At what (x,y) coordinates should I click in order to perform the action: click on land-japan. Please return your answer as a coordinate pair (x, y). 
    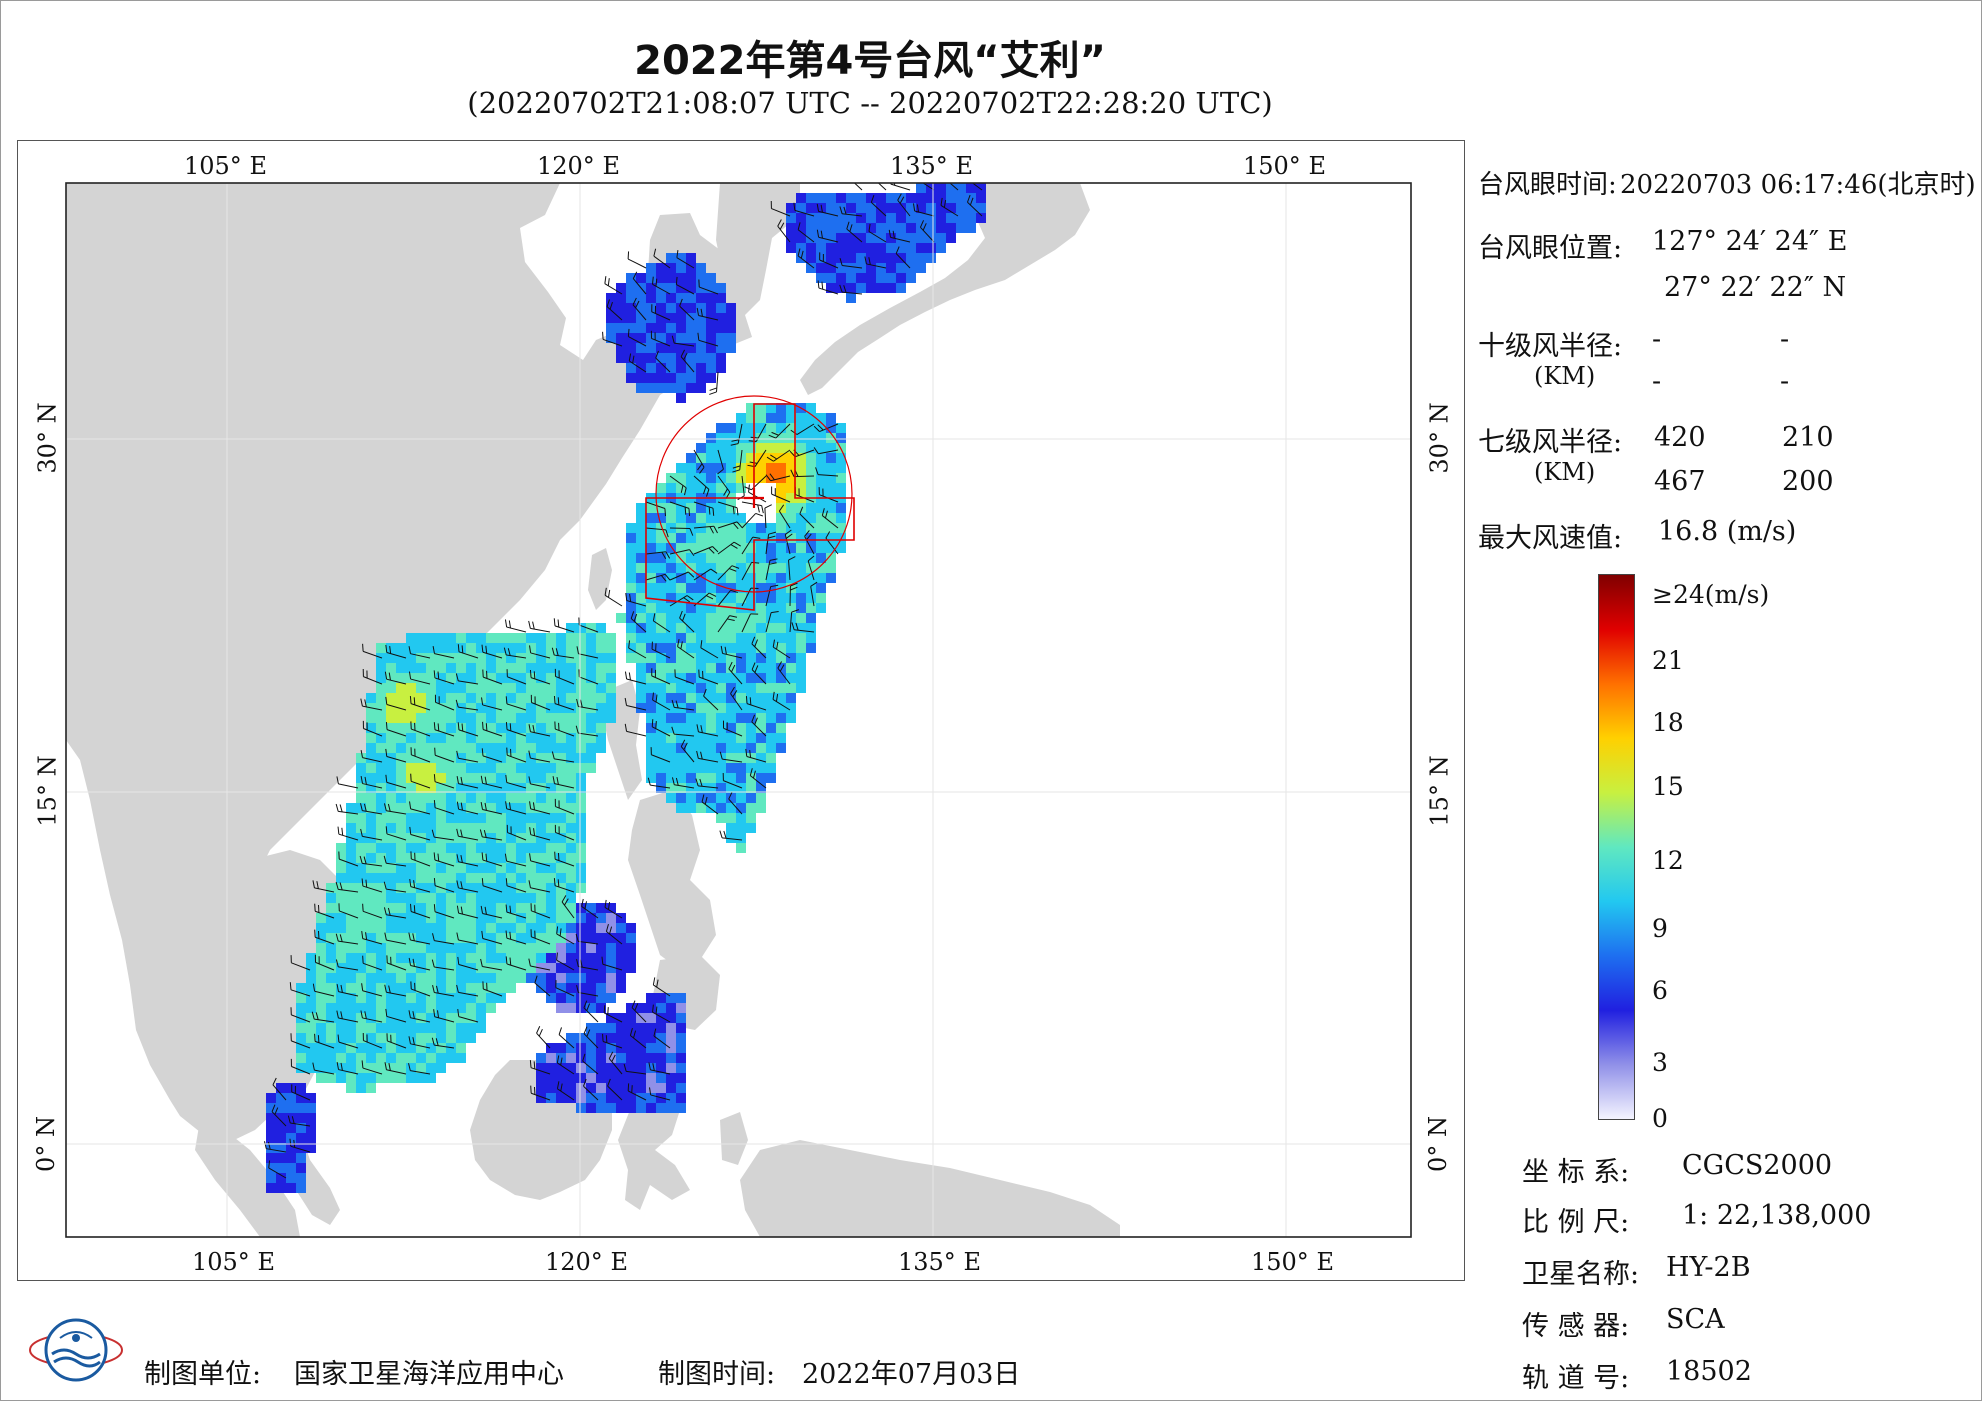
    Looking at the image, I should click on (945, 289).